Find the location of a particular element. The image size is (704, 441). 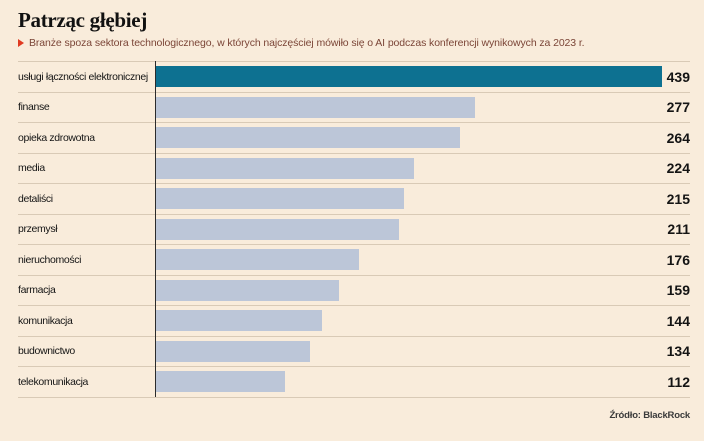

value-label: 264 is located at coordinates (678, 137).